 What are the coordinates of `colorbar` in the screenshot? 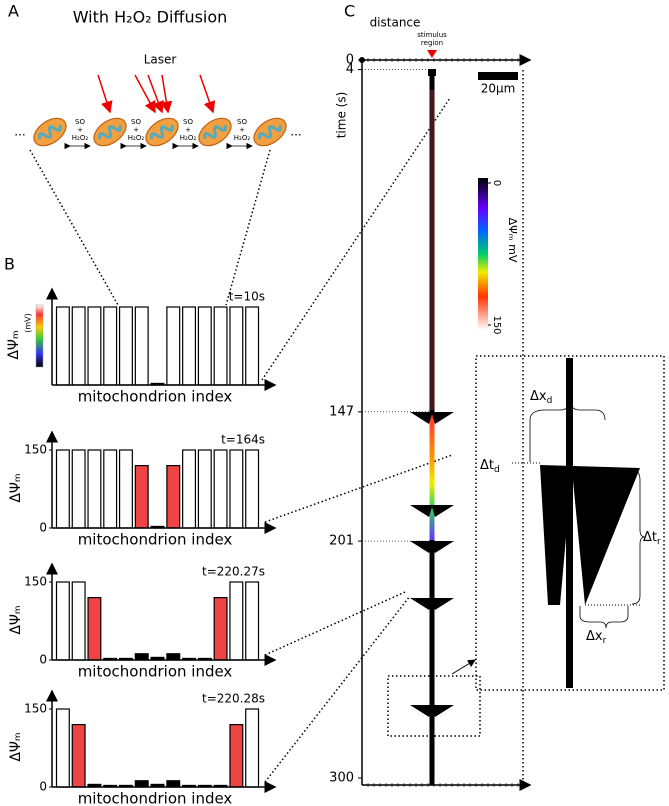 It's located at (483, 254).